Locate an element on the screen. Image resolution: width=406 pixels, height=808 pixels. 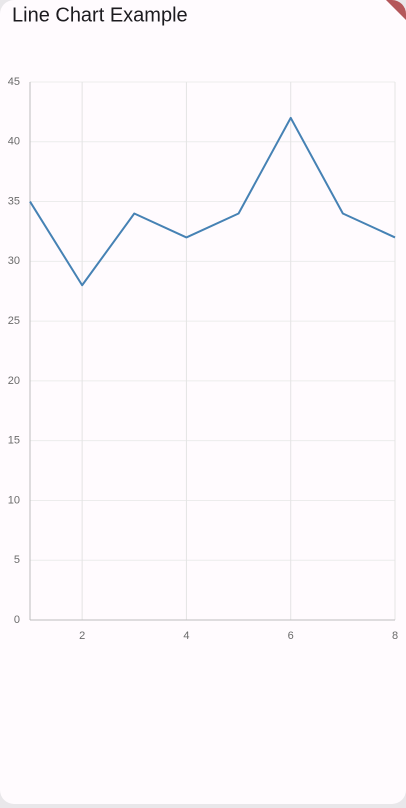
y-tick-label: 5 is located at coordinates (17, 560).